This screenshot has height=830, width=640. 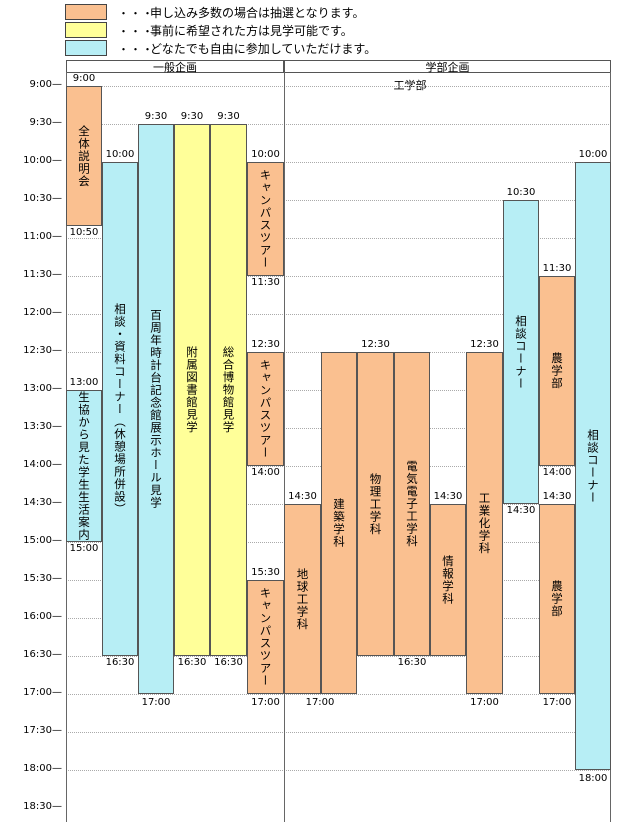 I want to click on event-setsumeikai-label: 全体説明会, so click(x=84, y=156).